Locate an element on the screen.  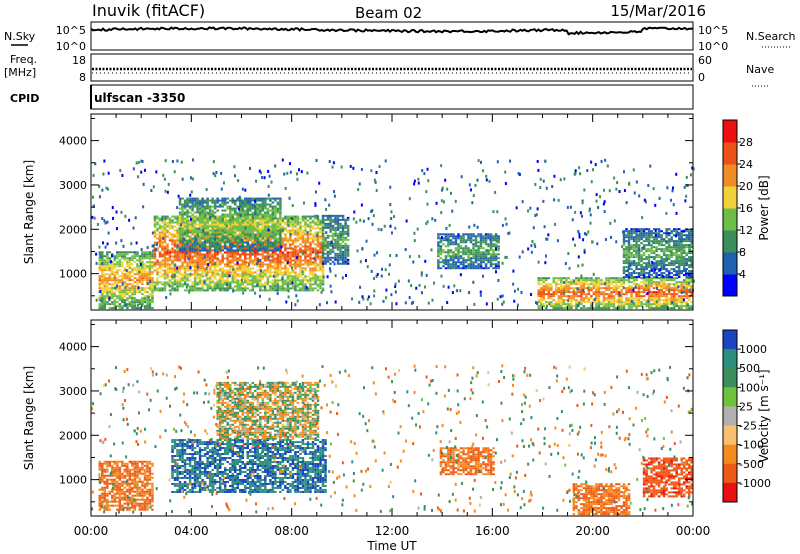
noise-search-label: N.Search is located at coordinates (771, 36).